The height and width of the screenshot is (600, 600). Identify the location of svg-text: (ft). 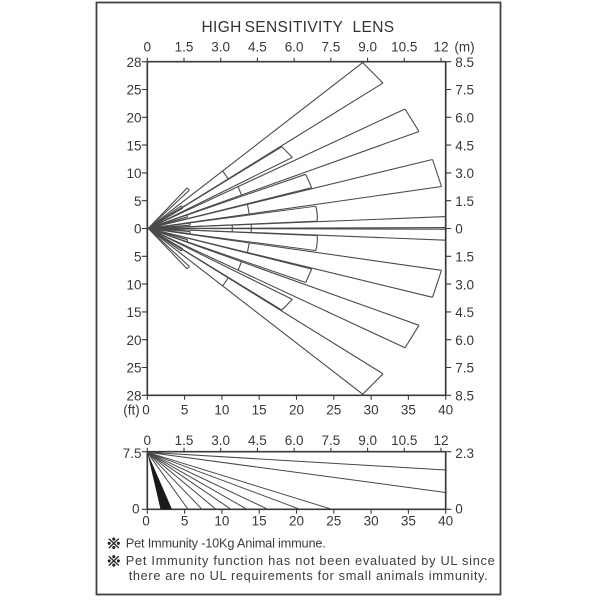
(131, 410).